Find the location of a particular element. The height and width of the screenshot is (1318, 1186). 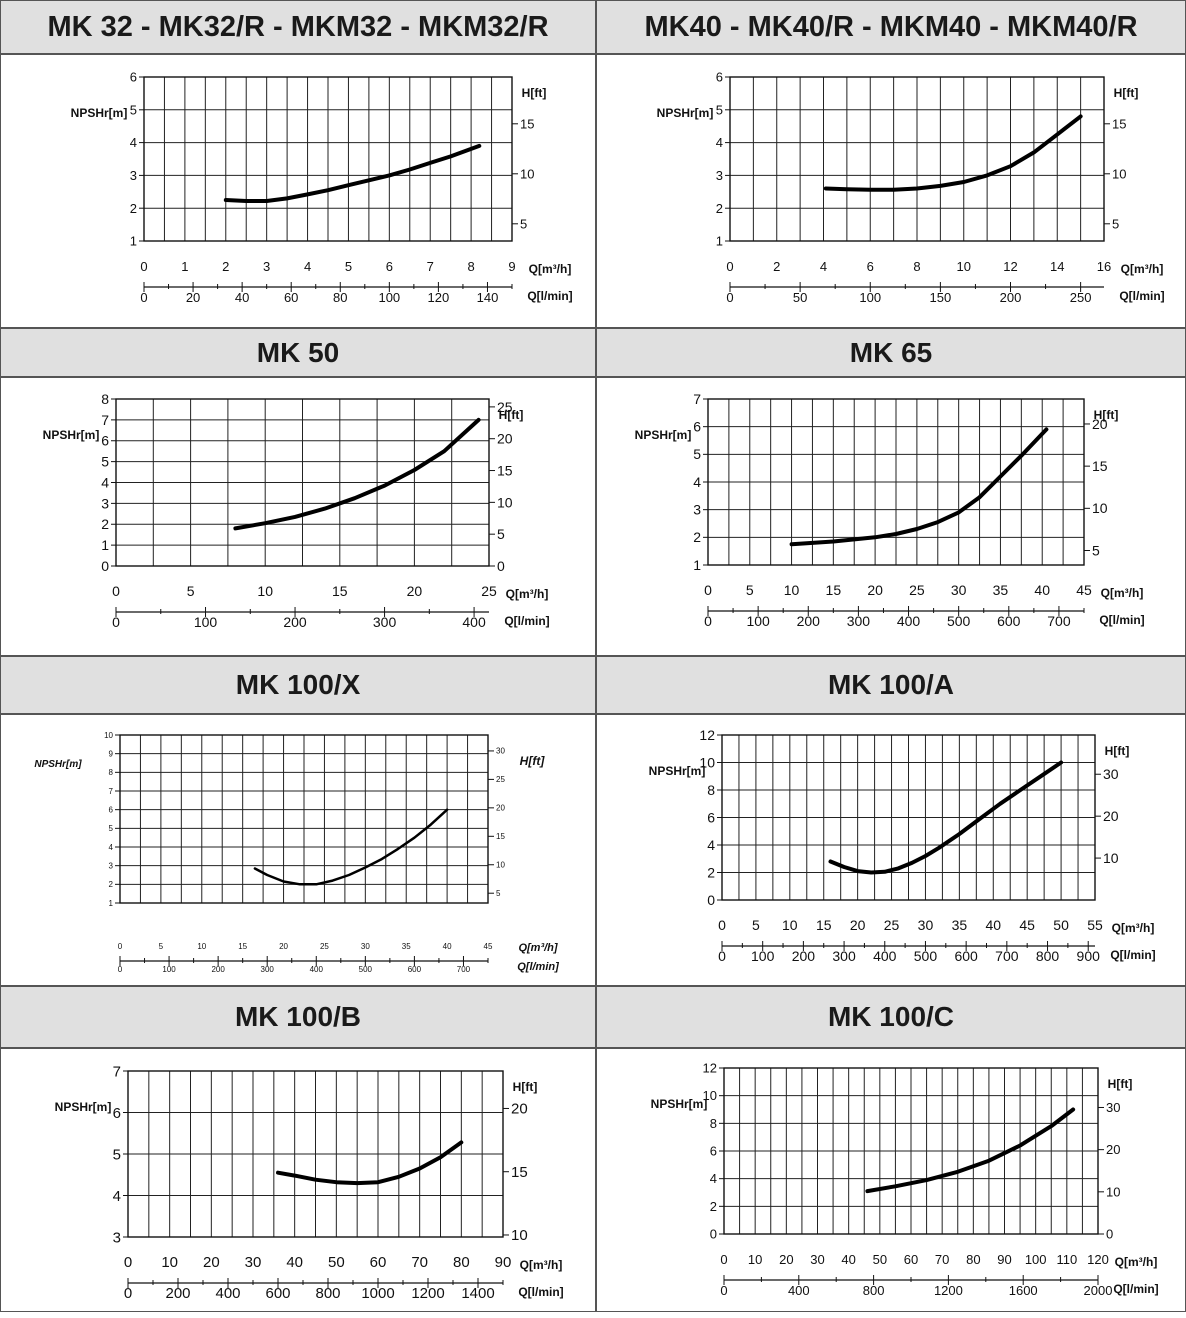

y-tick-label: 12 is located at coordinates (707, 735).